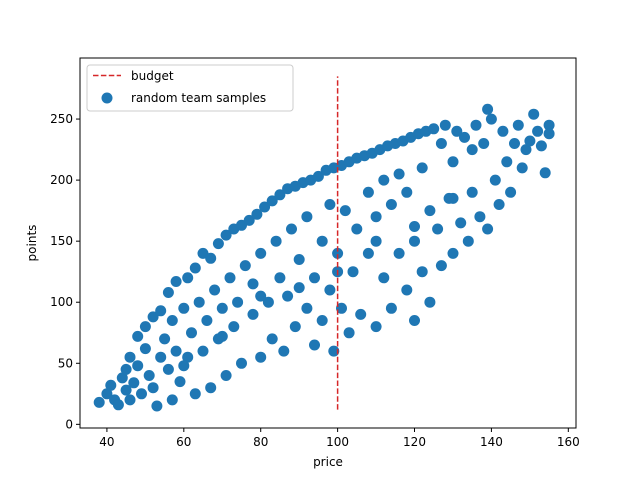  Describe the element at coordinates (61, 302) in the screenshot. I see `y-tick-label: 100` at that location.